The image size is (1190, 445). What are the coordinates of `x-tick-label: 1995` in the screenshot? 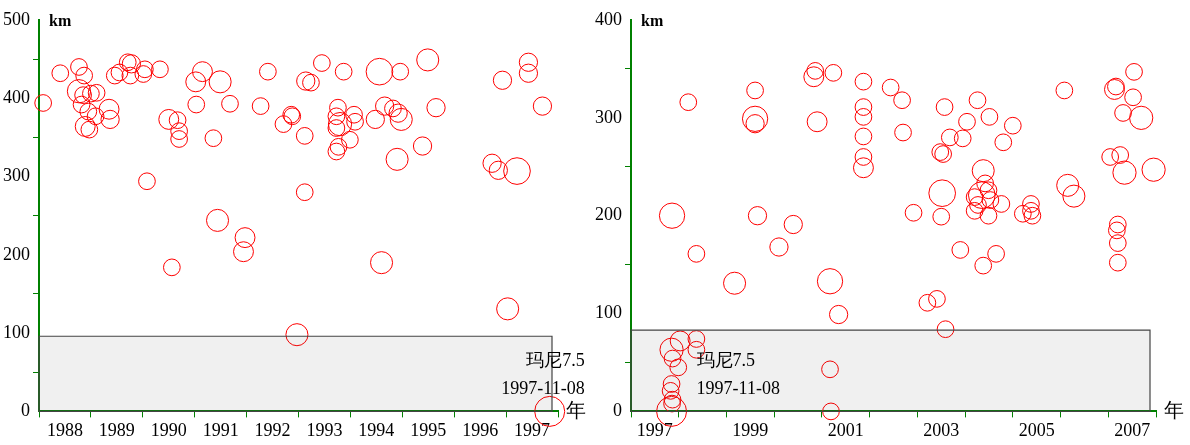 It's located at (428, 429).